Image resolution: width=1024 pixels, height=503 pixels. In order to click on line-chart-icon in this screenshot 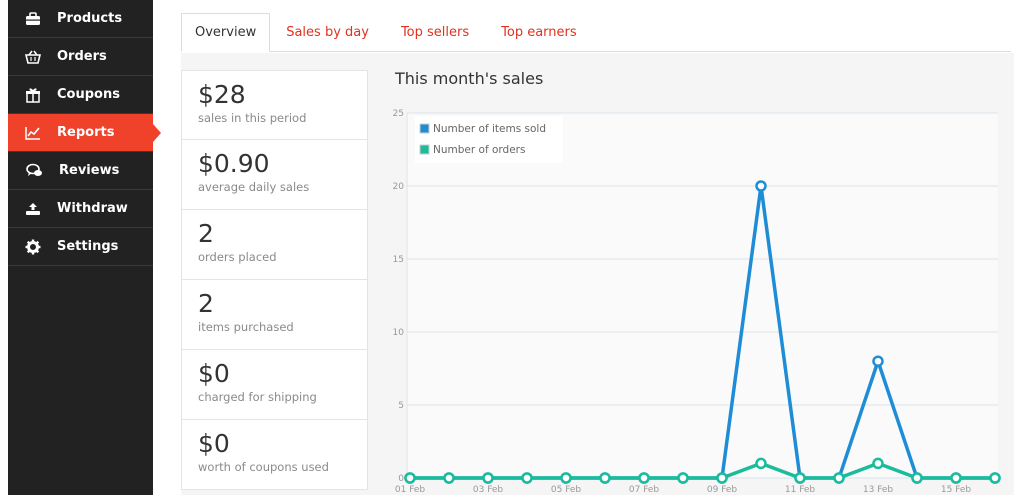, I will do `click(33, 133)`.